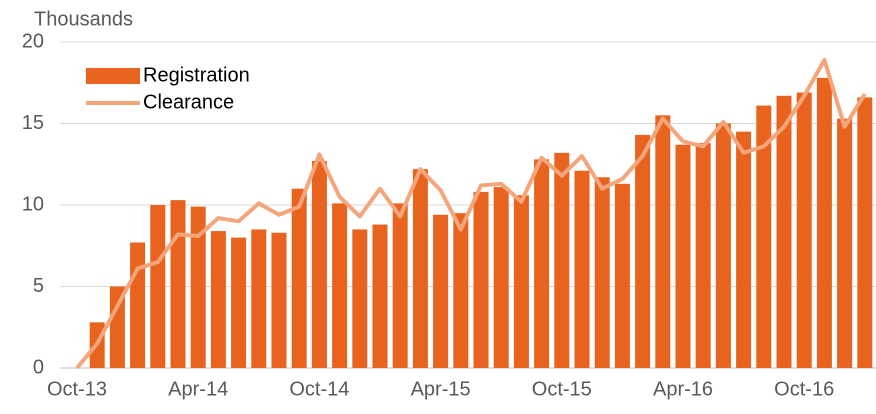 The height and width of the screenshot is (414, 876). What do you see at coordinates (33, 123) in the screenshot?
I see `y-tick-label: 15` at bounding box center [33, 123].